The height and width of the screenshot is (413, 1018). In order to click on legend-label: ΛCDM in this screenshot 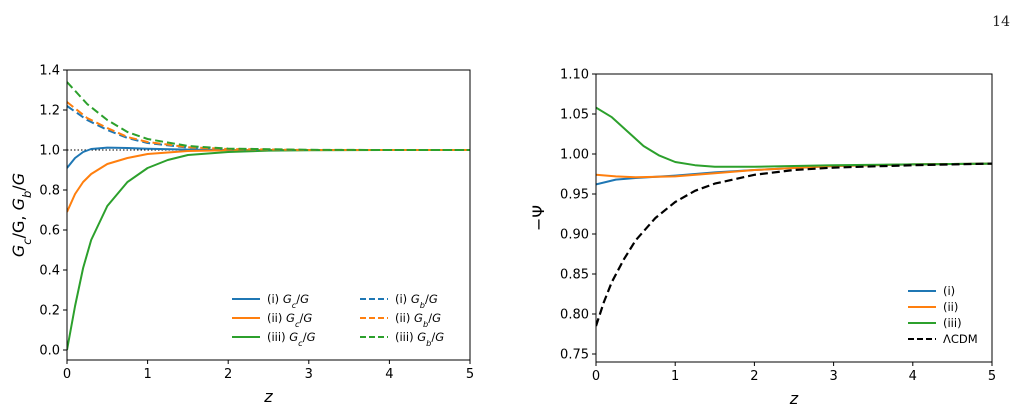, I will do `click(960, 339)`.